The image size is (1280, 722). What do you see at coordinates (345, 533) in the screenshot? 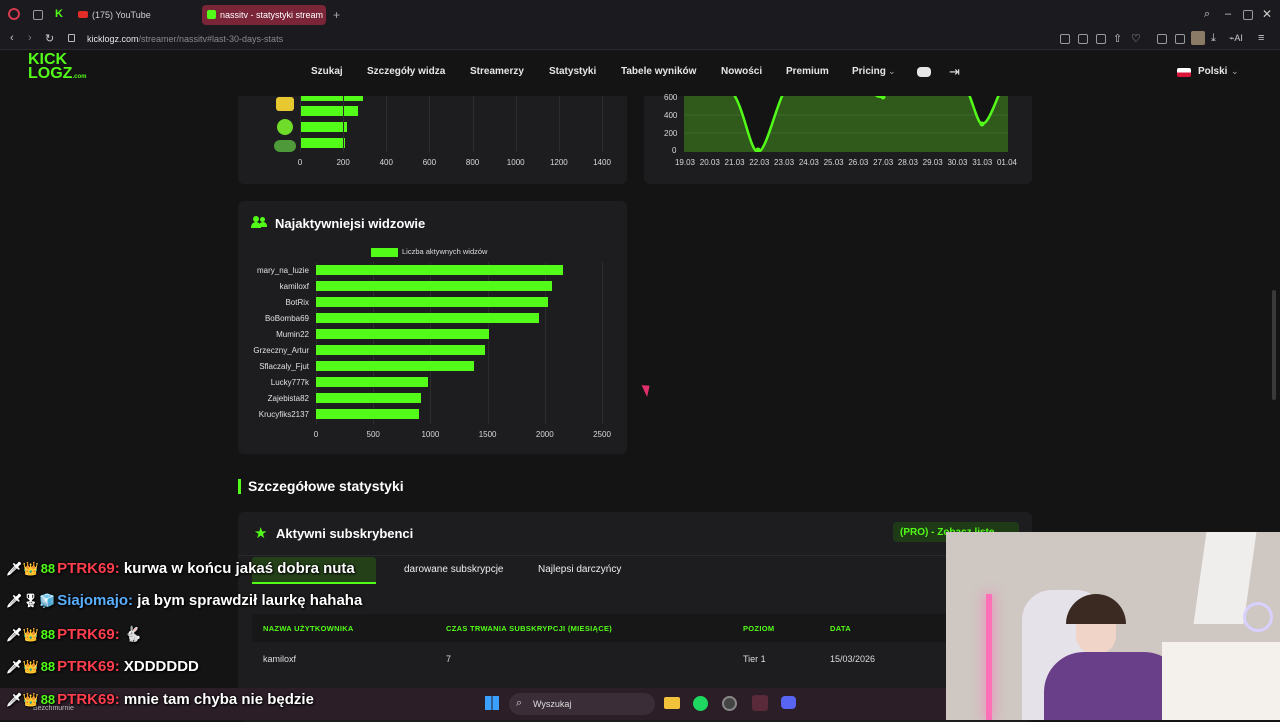
I see `subscribers-title: Aktywni subskrybenci` at bounding box center [345, 533].